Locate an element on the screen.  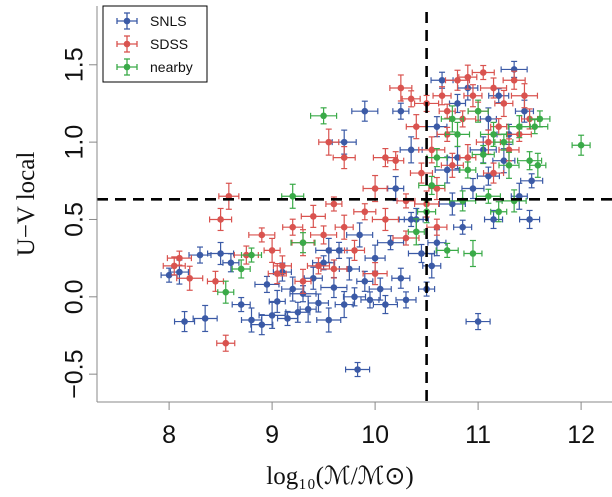
x-tick-label: 11 is located at coordinates (478, 435).